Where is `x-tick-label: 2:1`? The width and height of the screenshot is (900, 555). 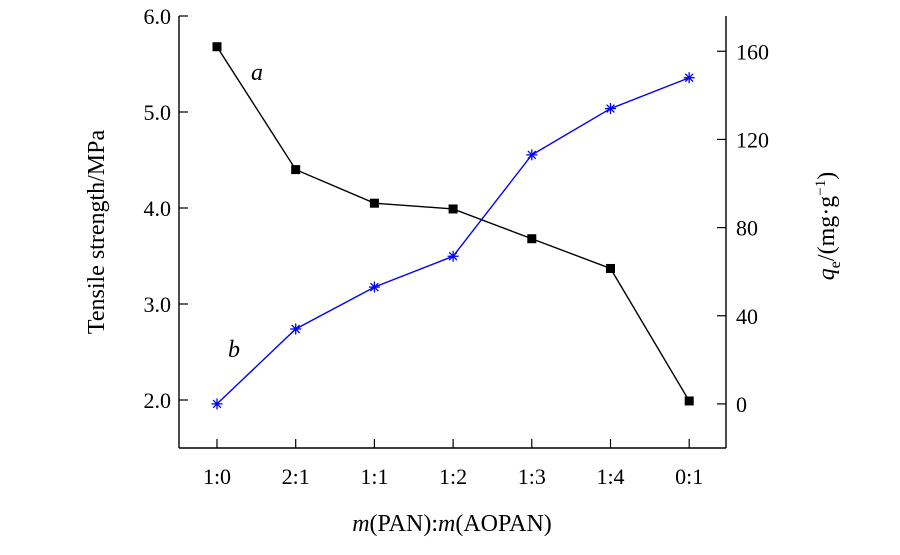
x-tick-label: 2:1 is located at coordinates (296, 476).